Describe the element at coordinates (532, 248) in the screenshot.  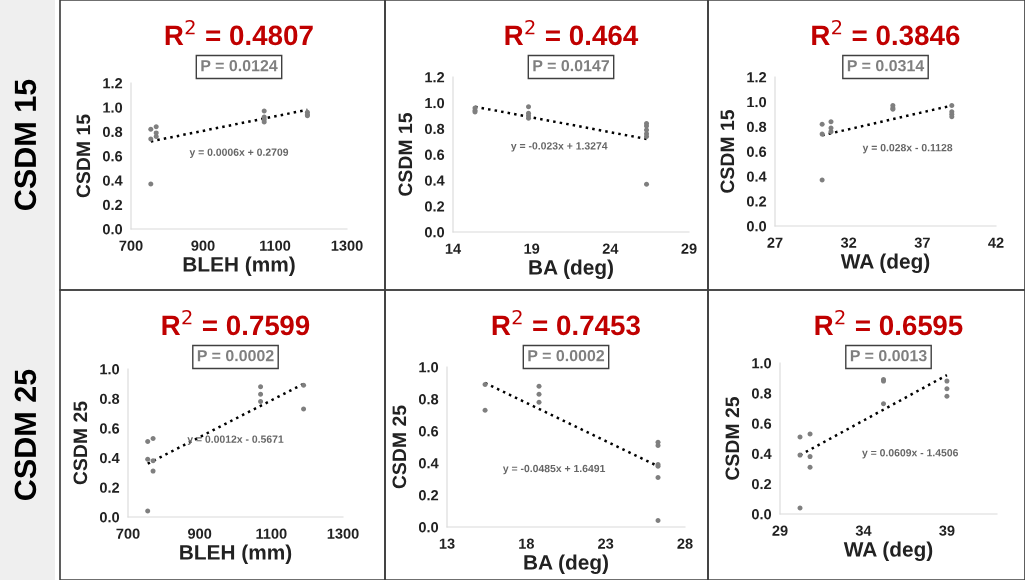
I see `x-tick-label: 19` at that location.